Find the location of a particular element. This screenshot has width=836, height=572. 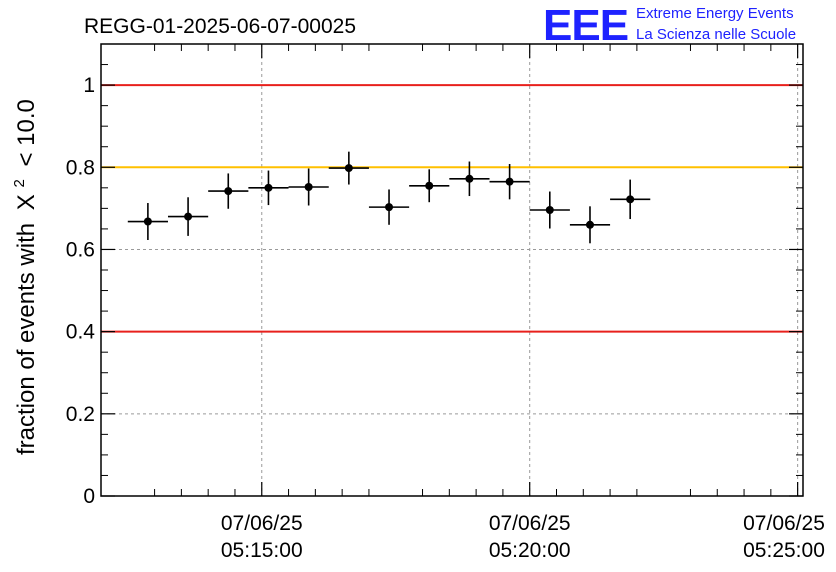

y-tick-label: 0 is located at coordinates (89, 496).